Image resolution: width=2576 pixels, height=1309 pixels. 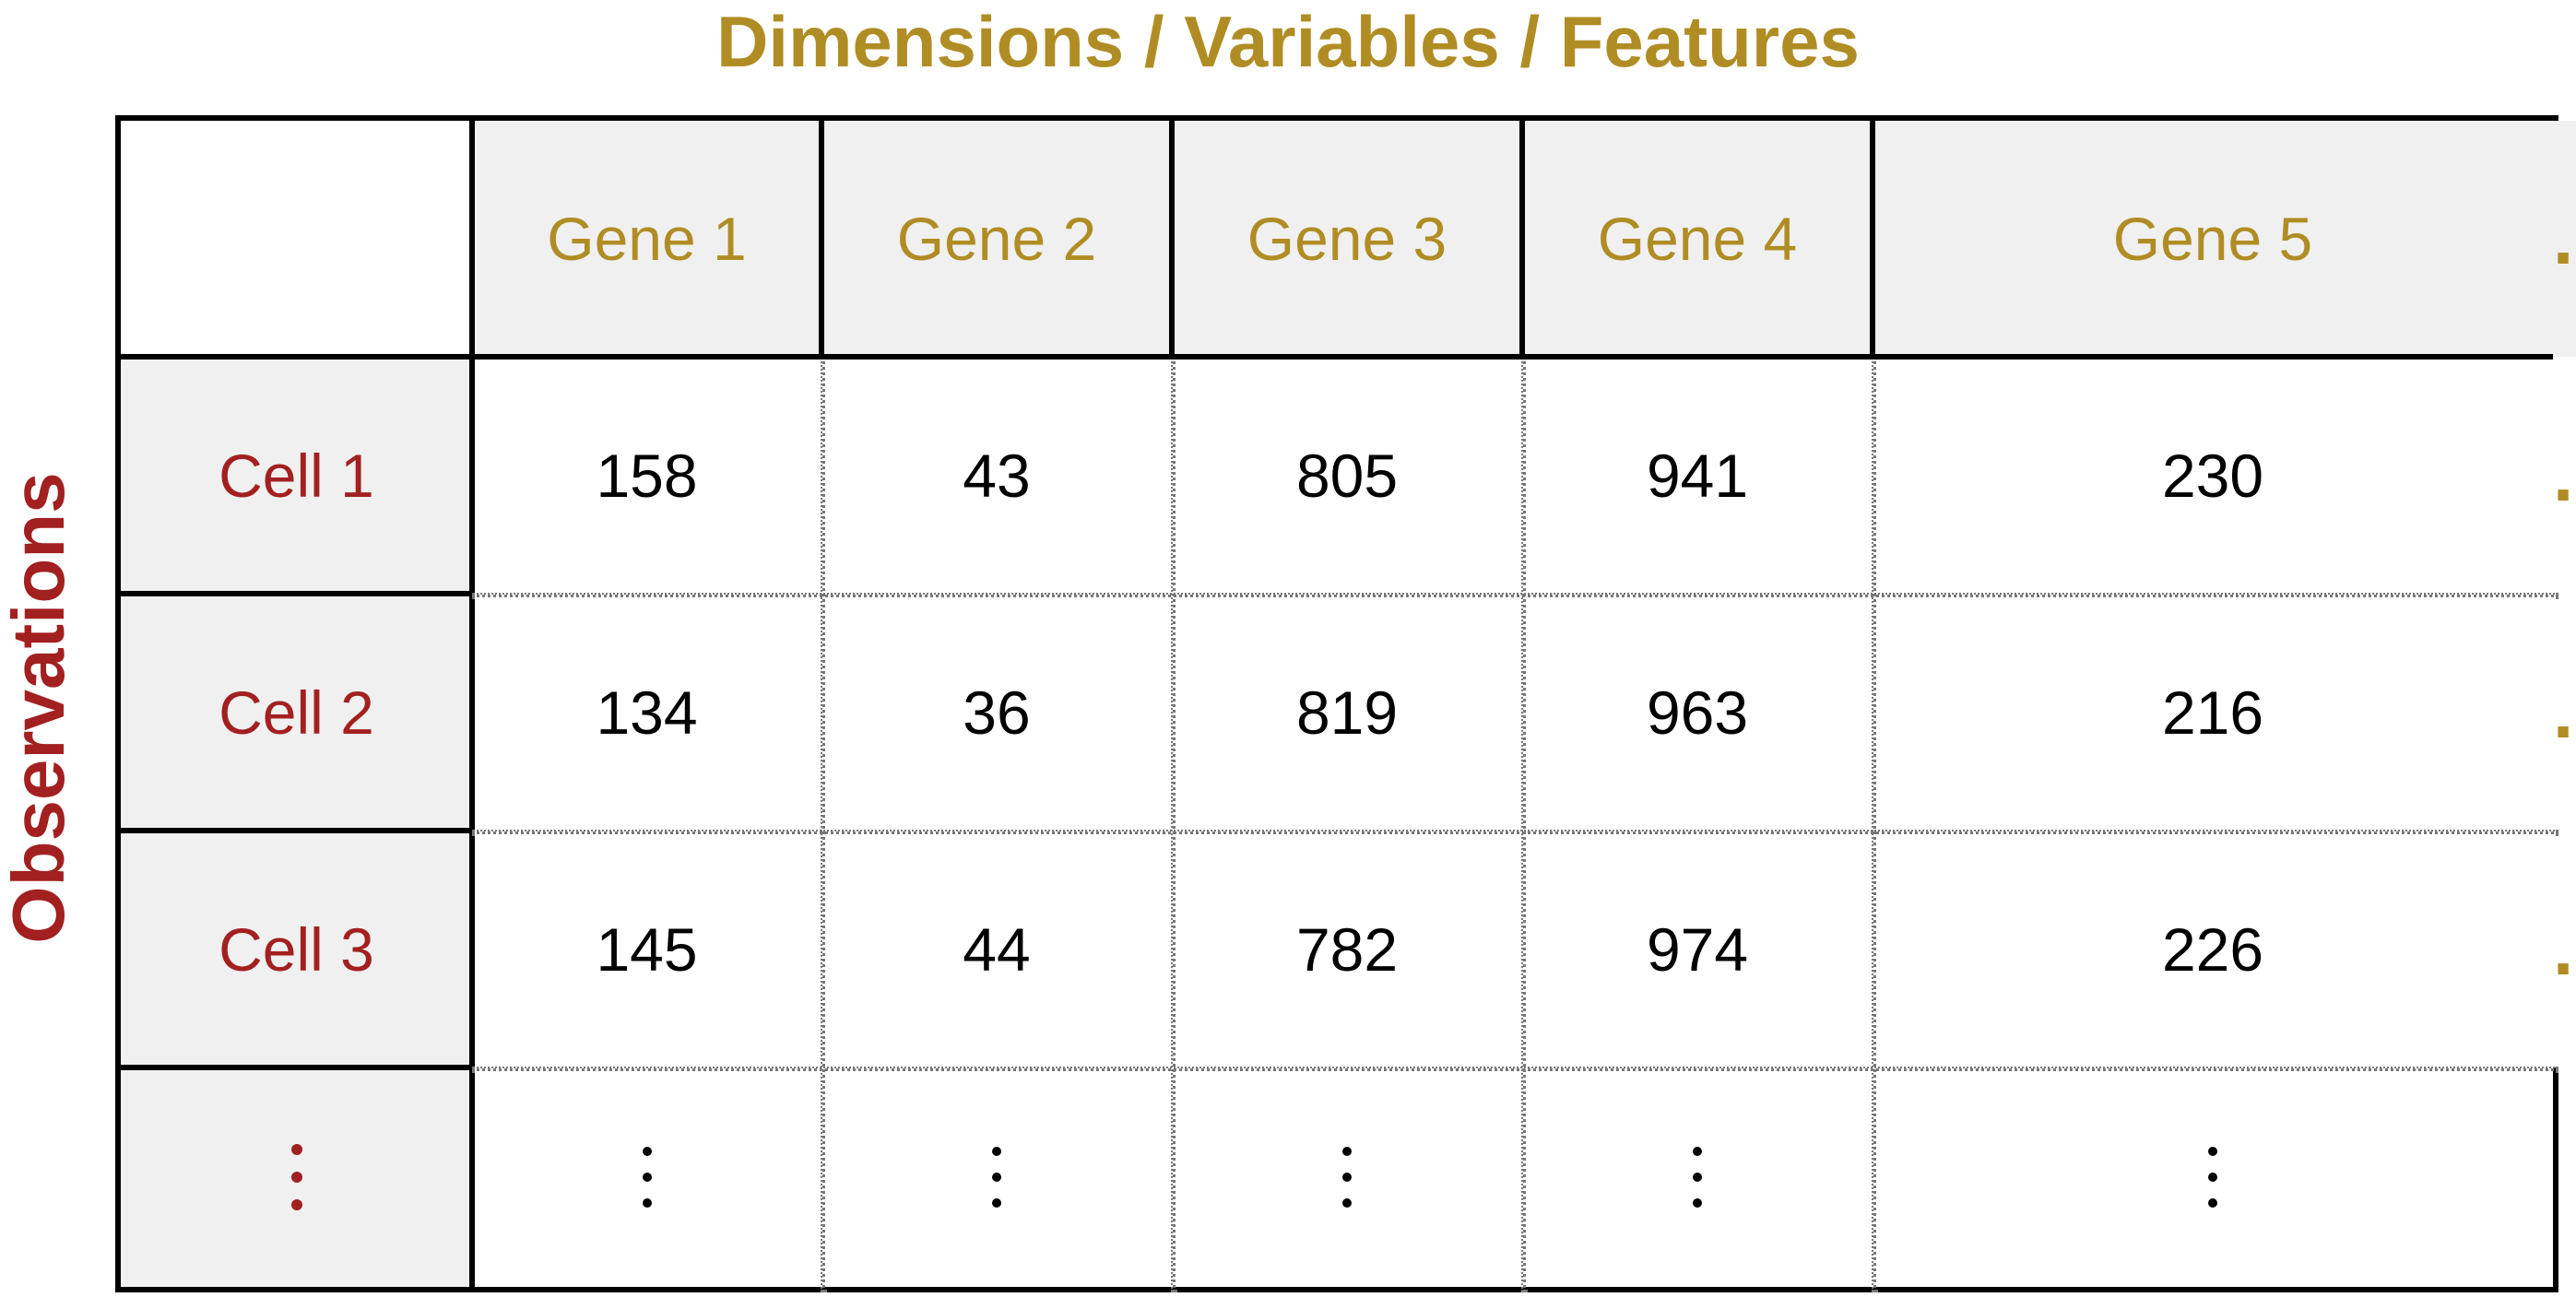 What do you see at coordinates (39, 708) in the screenshot?
I see `side-title: Observations` at bounding box center [39, 708].